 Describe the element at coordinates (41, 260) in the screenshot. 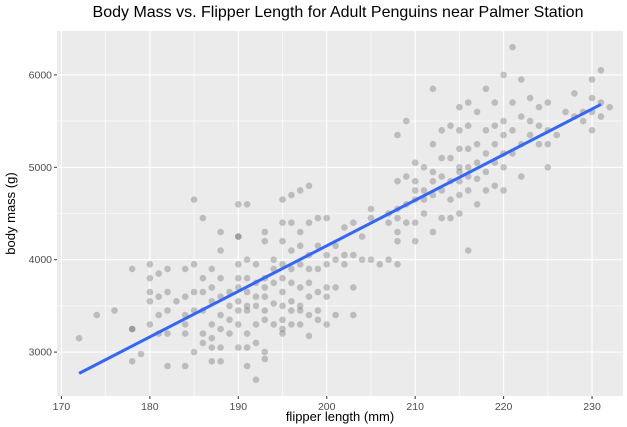

I see `y-tick-label: 4000` at that location.